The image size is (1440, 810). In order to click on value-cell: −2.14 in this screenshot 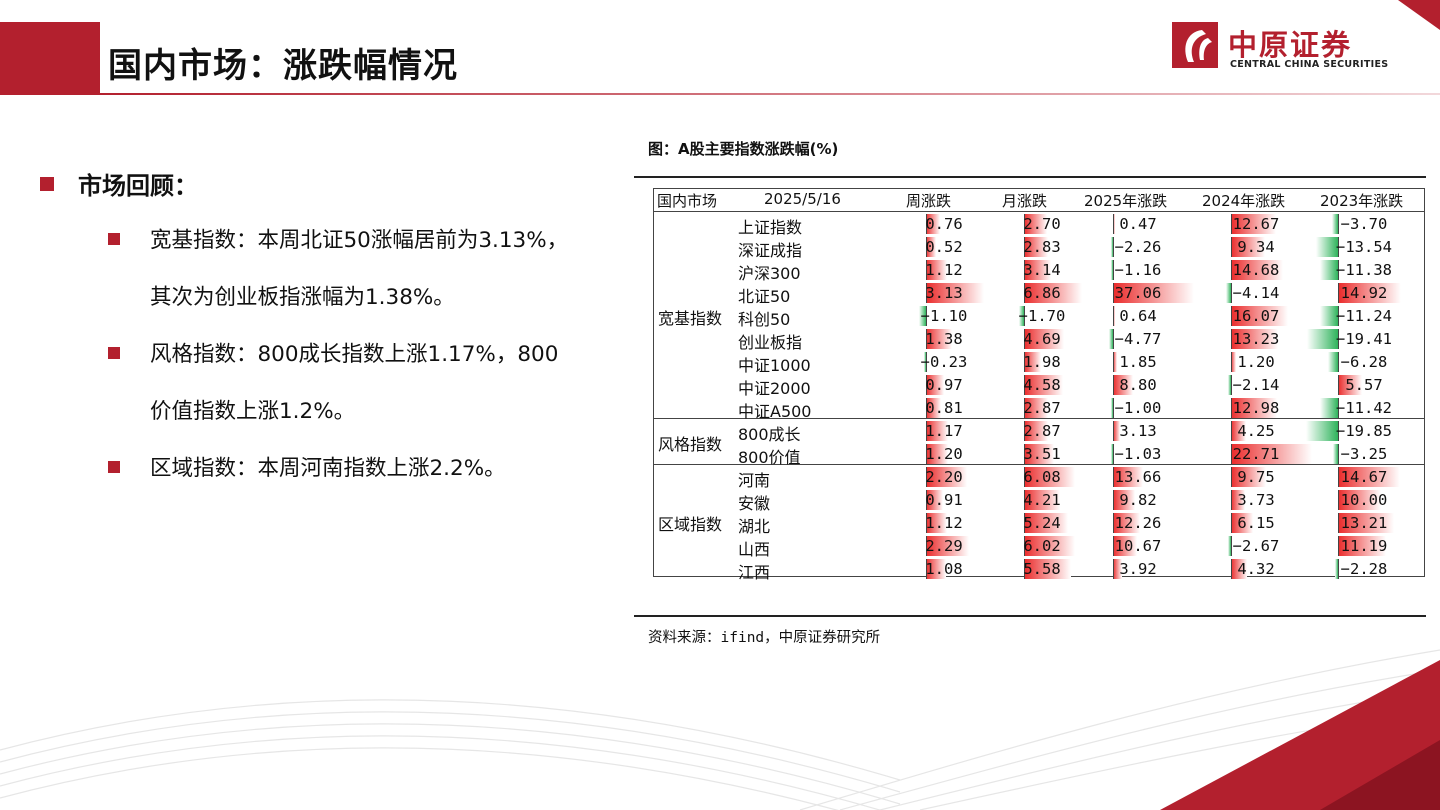, I will do `click(1256, 385)`.